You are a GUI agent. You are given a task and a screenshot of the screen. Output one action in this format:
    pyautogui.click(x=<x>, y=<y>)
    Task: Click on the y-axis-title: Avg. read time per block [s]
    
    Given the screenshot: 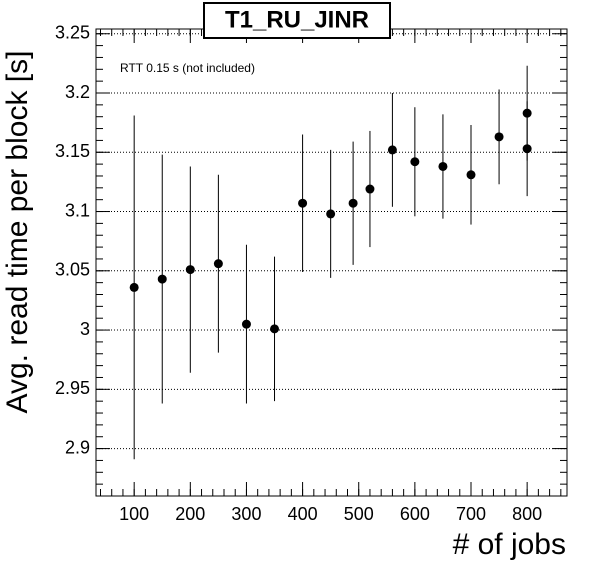 What is the action you would take?
    pyautogui.click(x=17, y=232)
    